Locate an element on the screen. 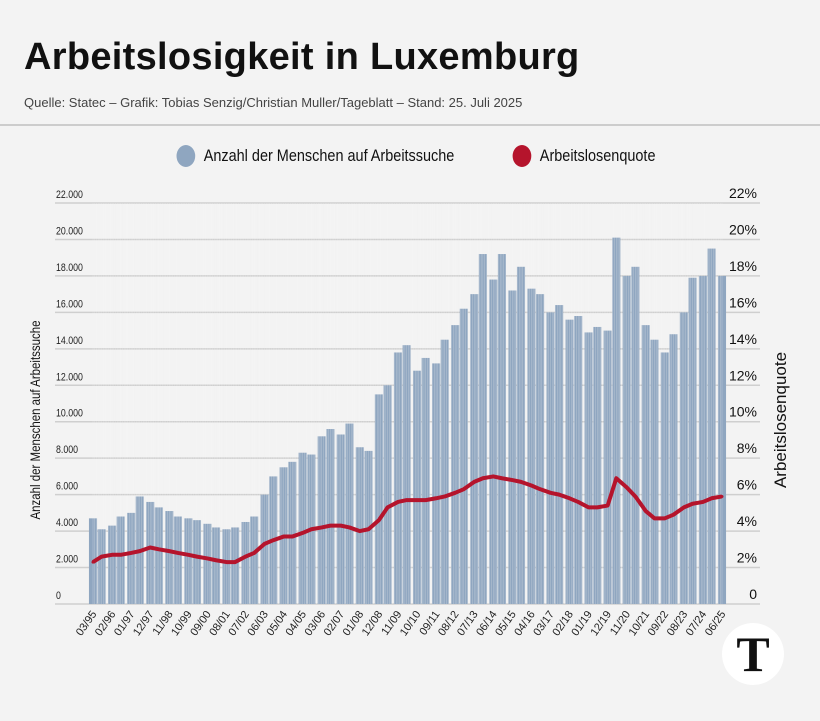 The image size is (820, 721). y-right-tick-label: 0 is located at coordinates (753, 594).